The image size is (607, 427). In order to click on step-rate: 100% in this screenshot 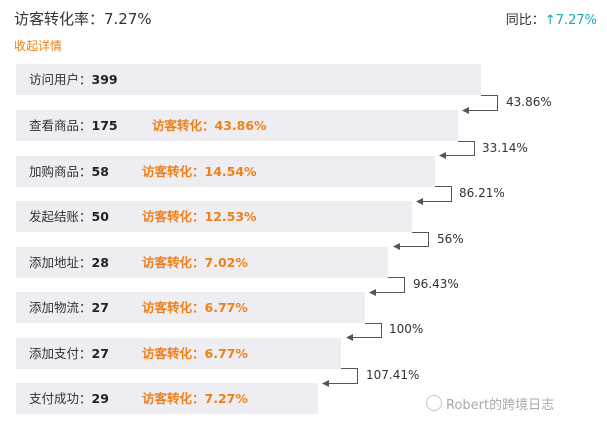, I will do `click(406, 329)`.